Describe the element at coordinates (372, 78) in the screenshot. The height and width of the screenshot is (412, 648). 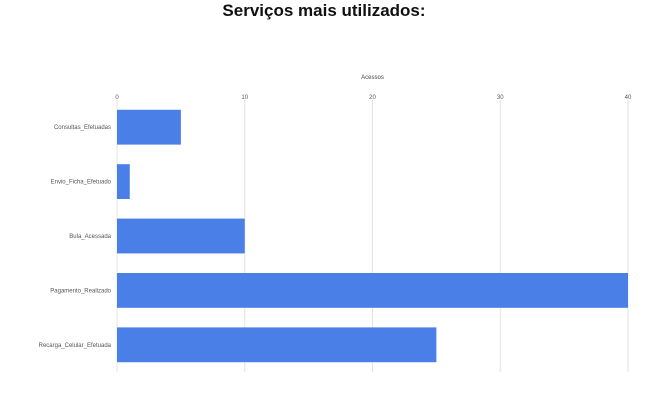
I see `x-axis-title: Acessos` at that location.